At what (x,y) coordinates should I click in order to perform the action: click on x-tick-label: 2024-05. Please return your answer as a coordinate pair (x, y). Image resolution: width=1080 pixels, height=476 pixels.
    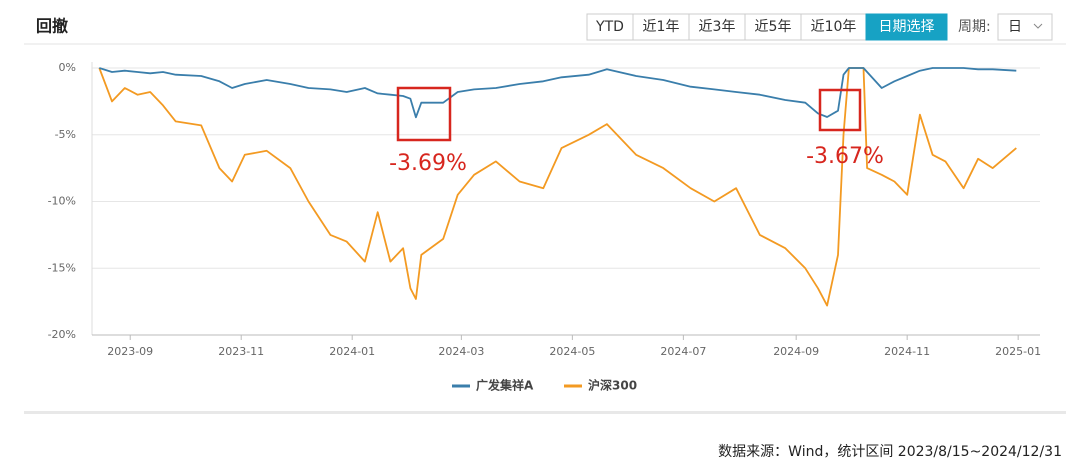
    Looking at the image, I should click on (572, 351).